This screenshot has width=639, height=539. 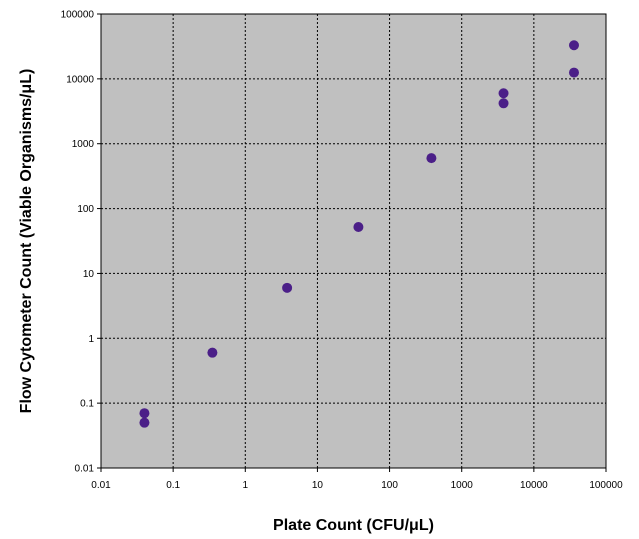 What do you see at coordinates (462, 485) in the screenshot?
I see `x-tick-label: 1000` at bounding box center [462, 485].